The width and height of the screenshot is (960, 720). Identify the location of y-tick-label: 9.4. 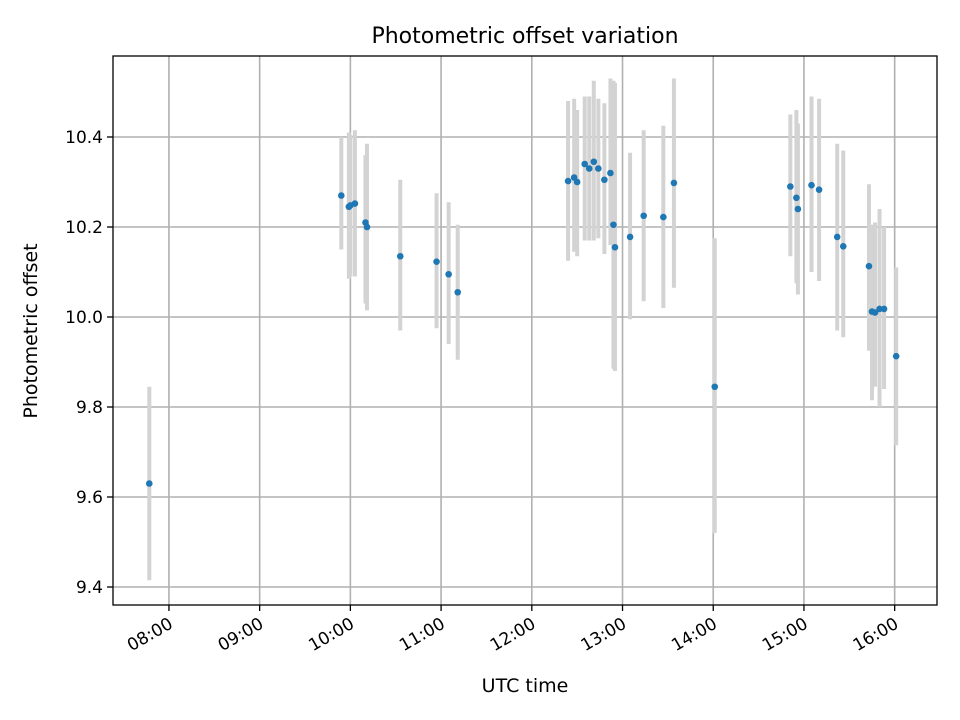
(89, 588).